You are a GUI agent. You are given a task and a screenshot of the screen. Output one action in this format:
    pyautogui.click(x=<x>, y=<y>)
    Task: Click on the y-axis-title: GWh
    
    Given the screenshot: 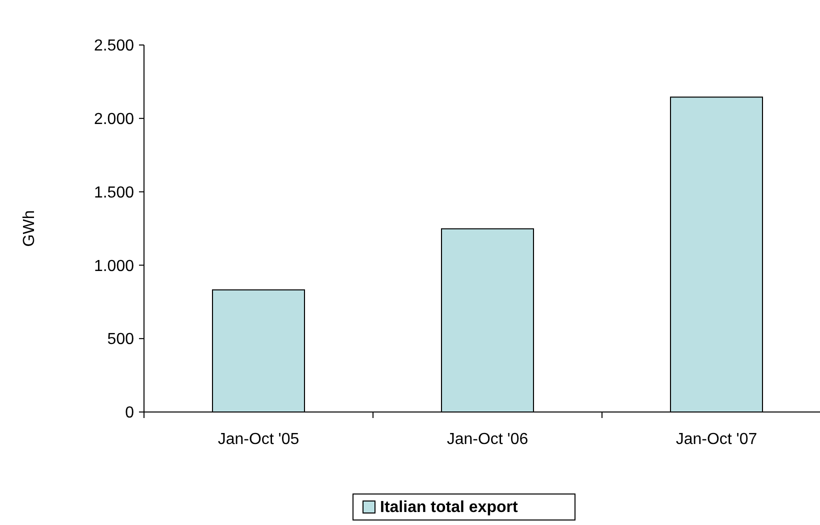 What is the action you would take?
    pyautogui.click(x=29, y=228)
    